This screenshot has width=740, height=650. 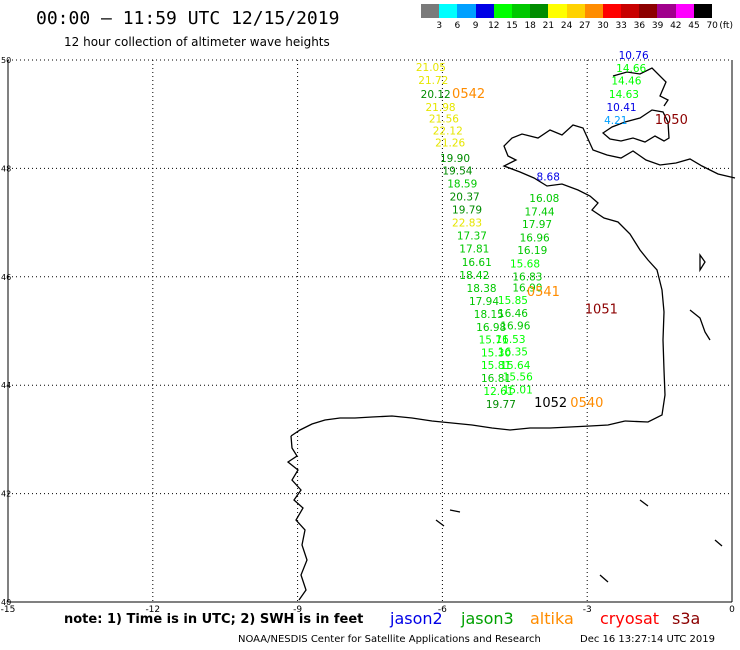 I want to click on mission-altika: altika, so click(x=552, y=618).